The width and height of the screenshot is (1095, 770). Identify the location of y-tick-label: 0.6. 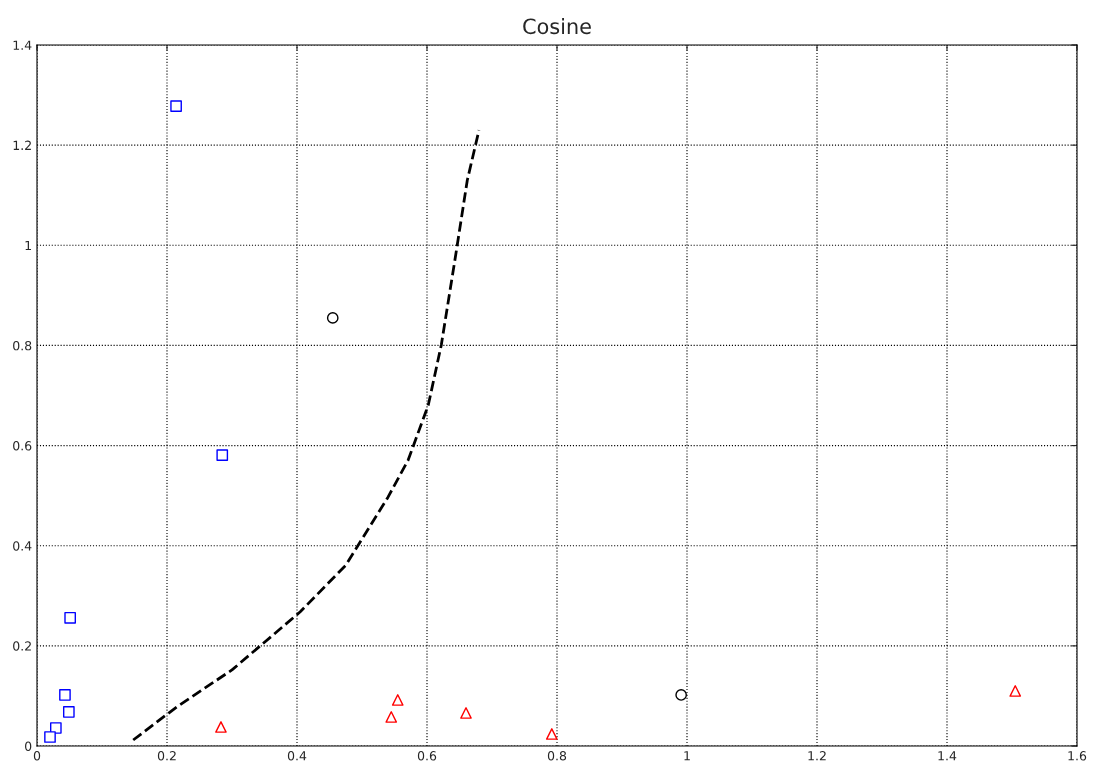
(22, 446).